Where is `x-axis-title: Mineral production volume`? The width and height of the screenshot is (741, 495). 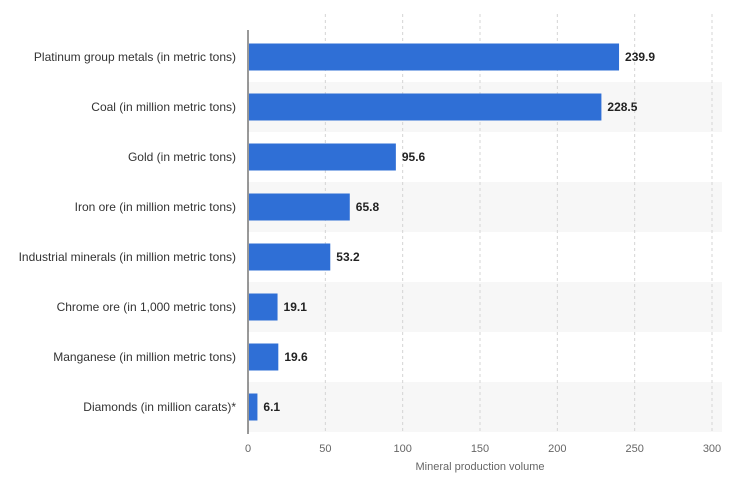 x-axis-title: Mineral production volume is located at coordinates (479, 467).